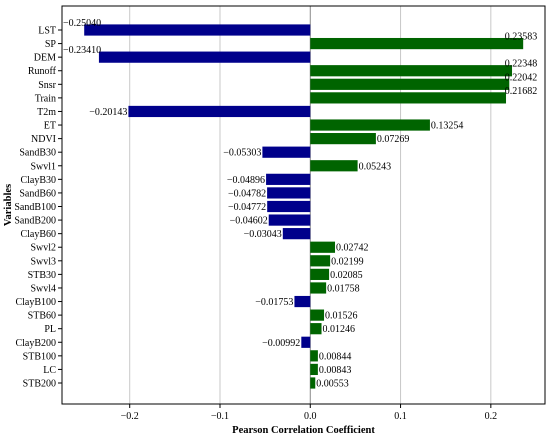  I want to click on data-label-pl: 0.01246, so click(339, 329).